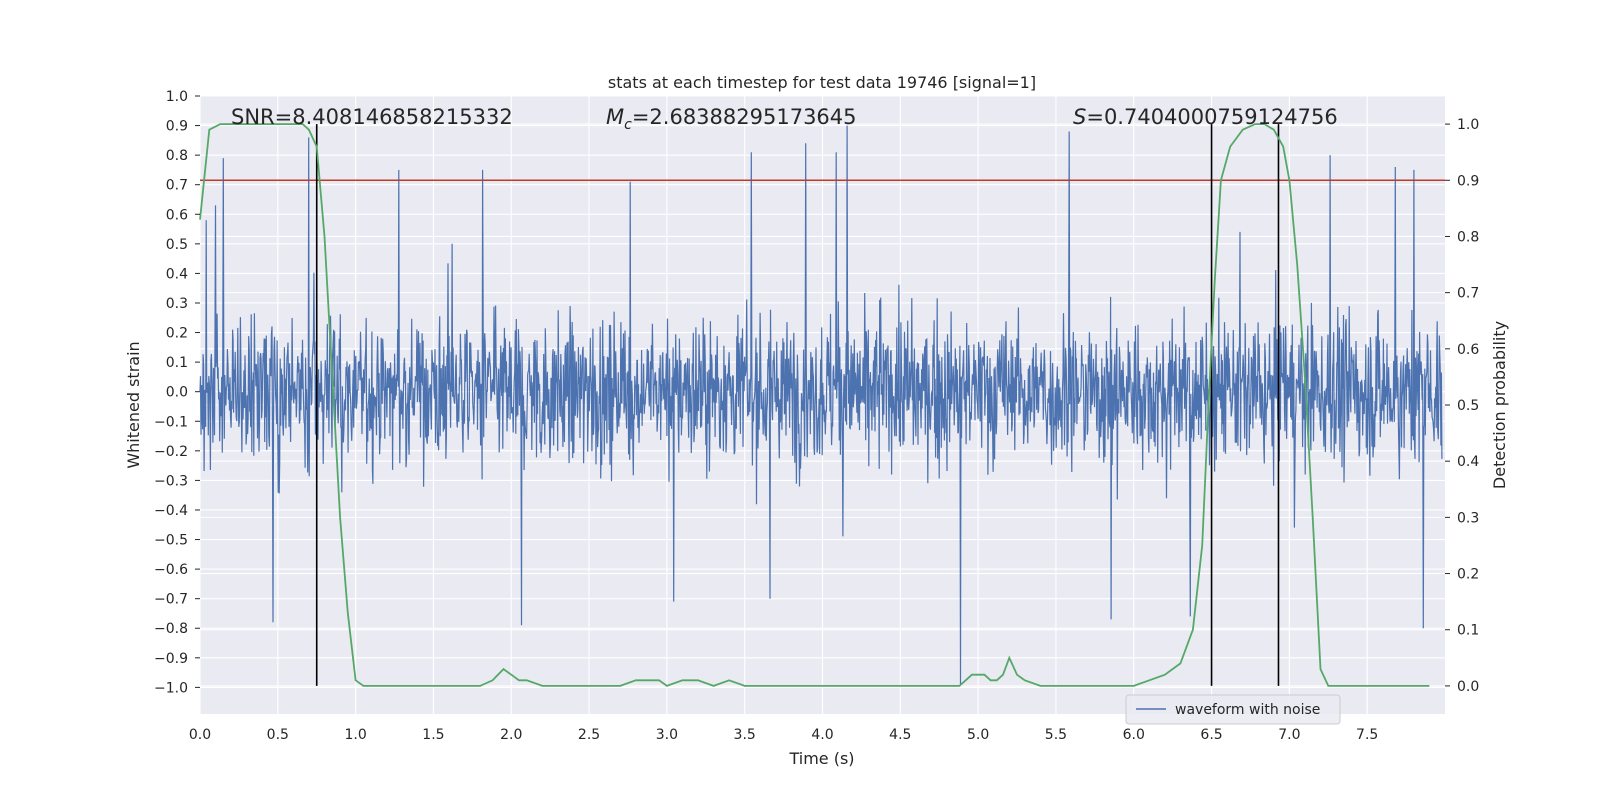  I want to click on y-tick-label: −0.5, so click(171, 541).